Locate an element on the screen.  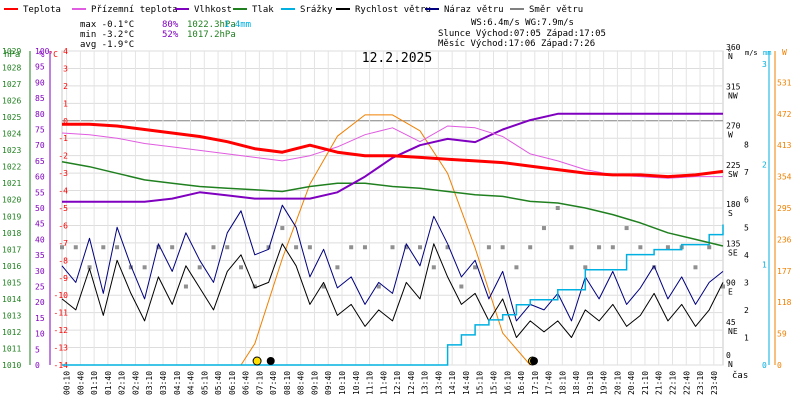
temp-tick-label: 0 is located at coordinates (65, 121).